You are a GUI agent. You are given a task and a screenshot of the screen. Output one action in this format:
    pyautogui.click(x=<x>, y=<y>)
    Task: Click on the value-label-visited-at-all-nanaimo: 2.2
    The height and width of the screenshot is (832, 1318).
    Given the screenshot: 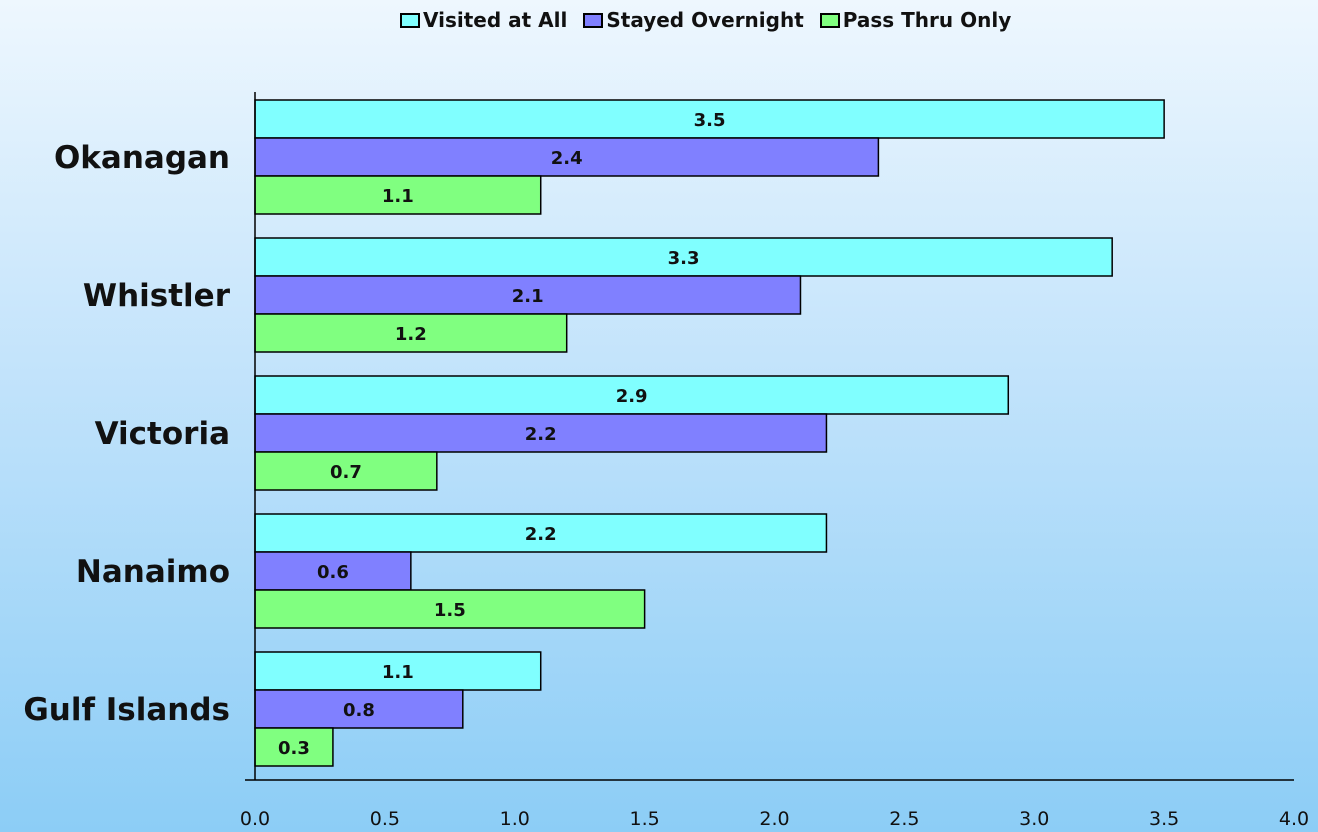 What is the action you would take?
    pyautogui.click(x=541, y=534)
    